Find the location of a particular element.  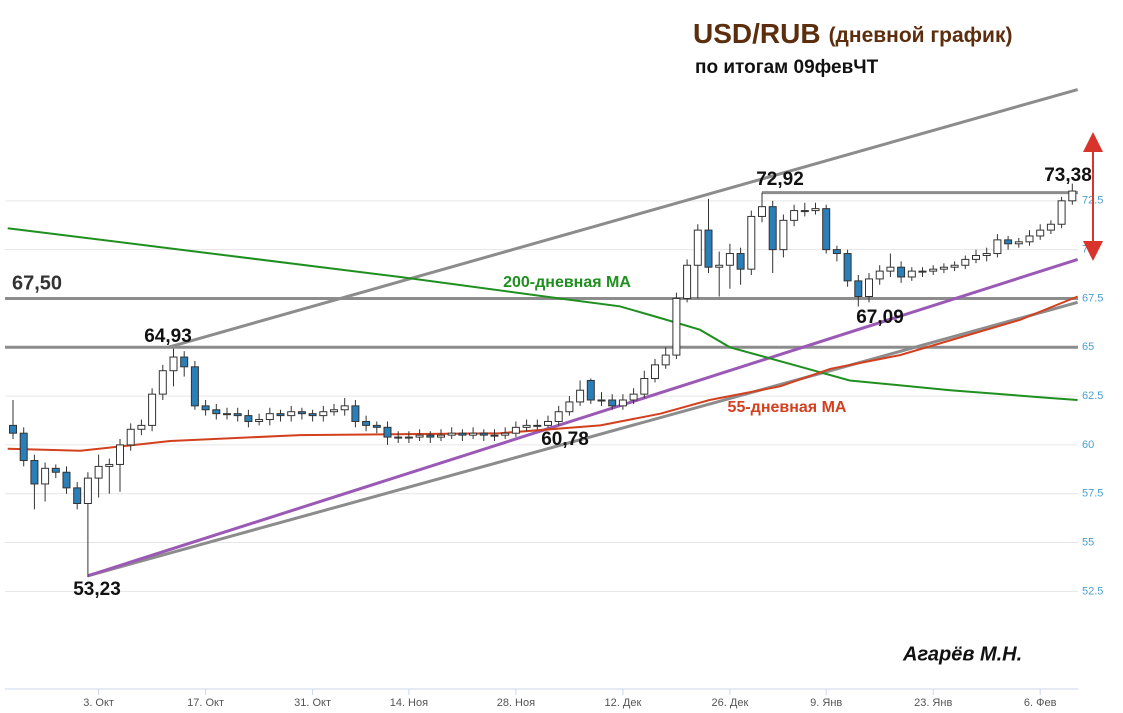

title-note: (дневной график) is located at coordinates (921, 35).